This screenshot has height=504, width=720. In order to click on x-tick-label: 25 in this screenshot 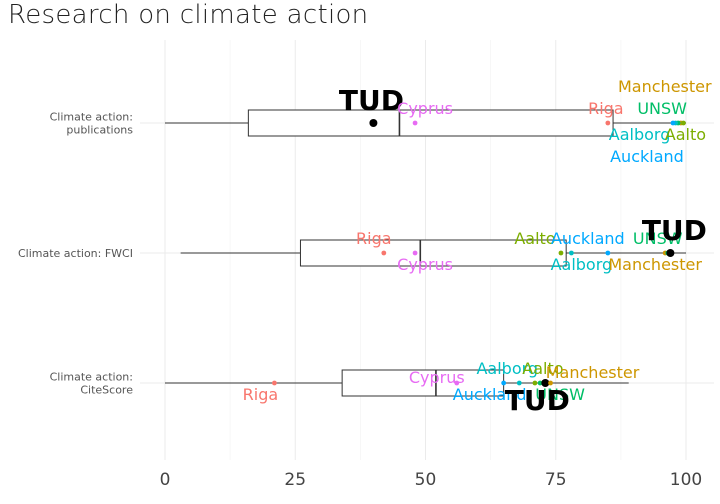, I will do `click(295, 480)`.